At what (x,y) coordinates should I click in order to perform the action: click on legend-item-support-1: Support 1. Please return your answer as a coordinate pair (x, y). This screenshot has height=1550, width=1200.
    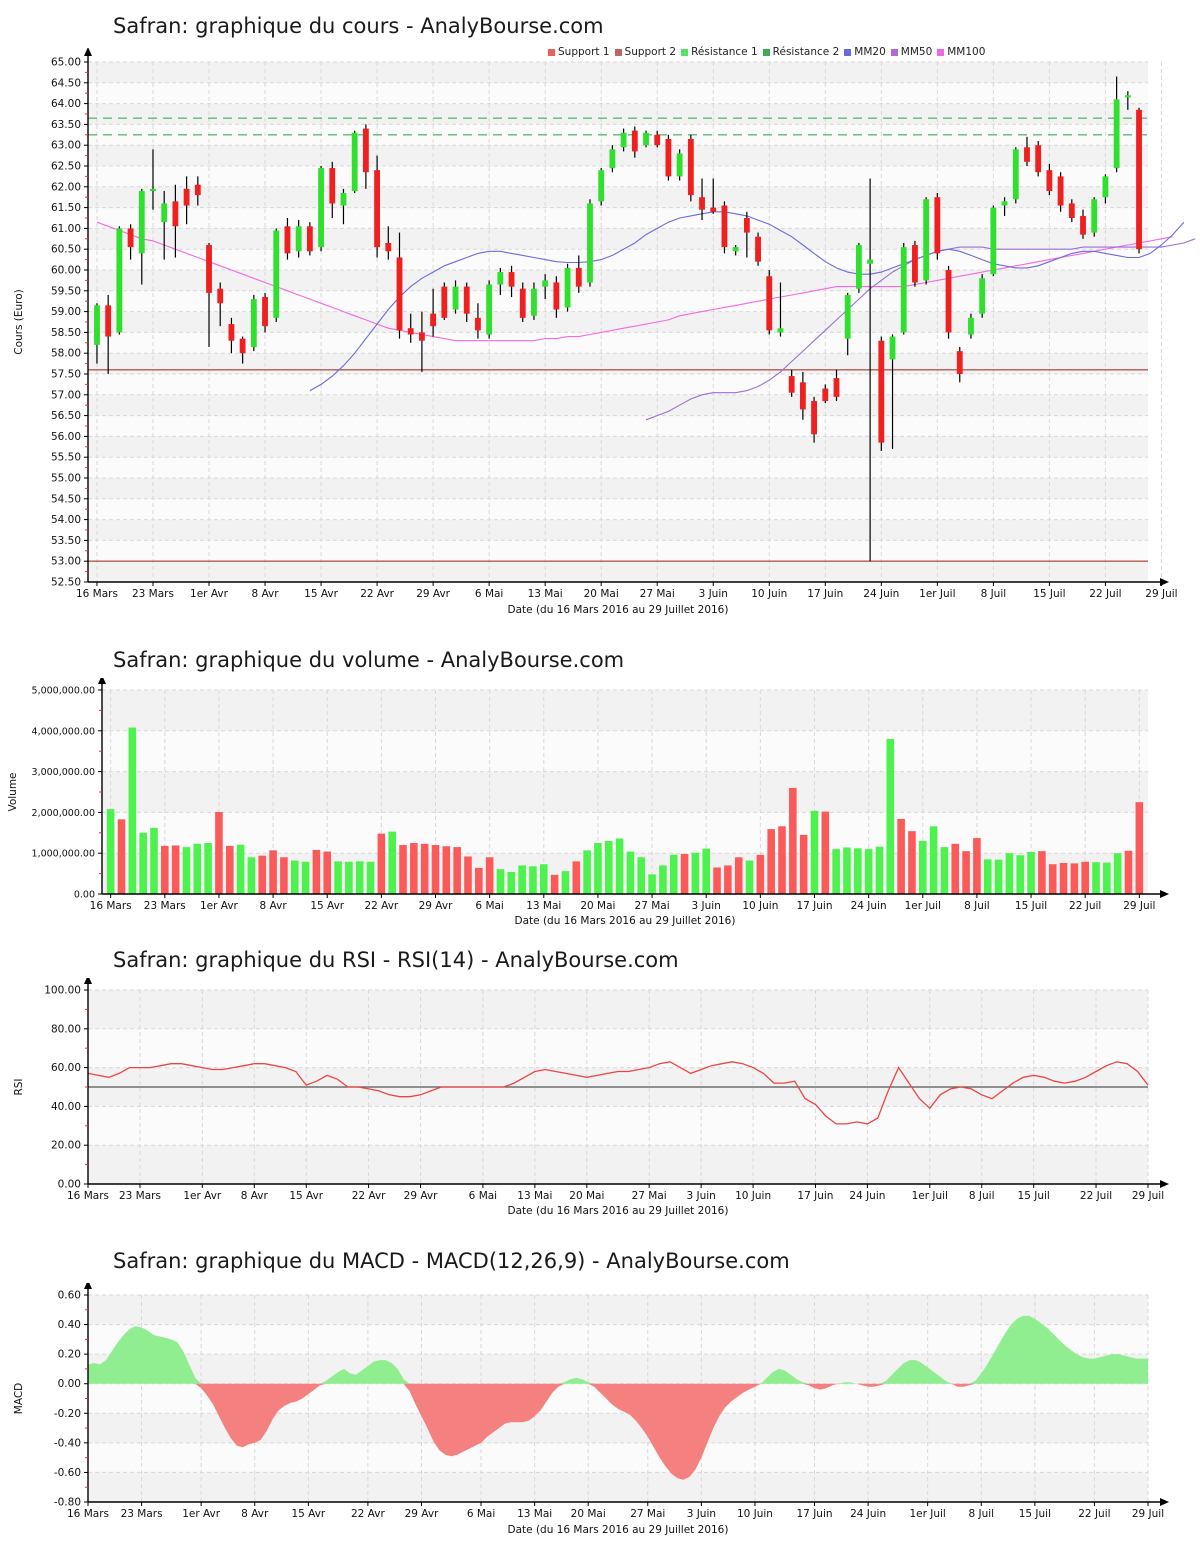
    Looking at the image, I should click on (579, 52).